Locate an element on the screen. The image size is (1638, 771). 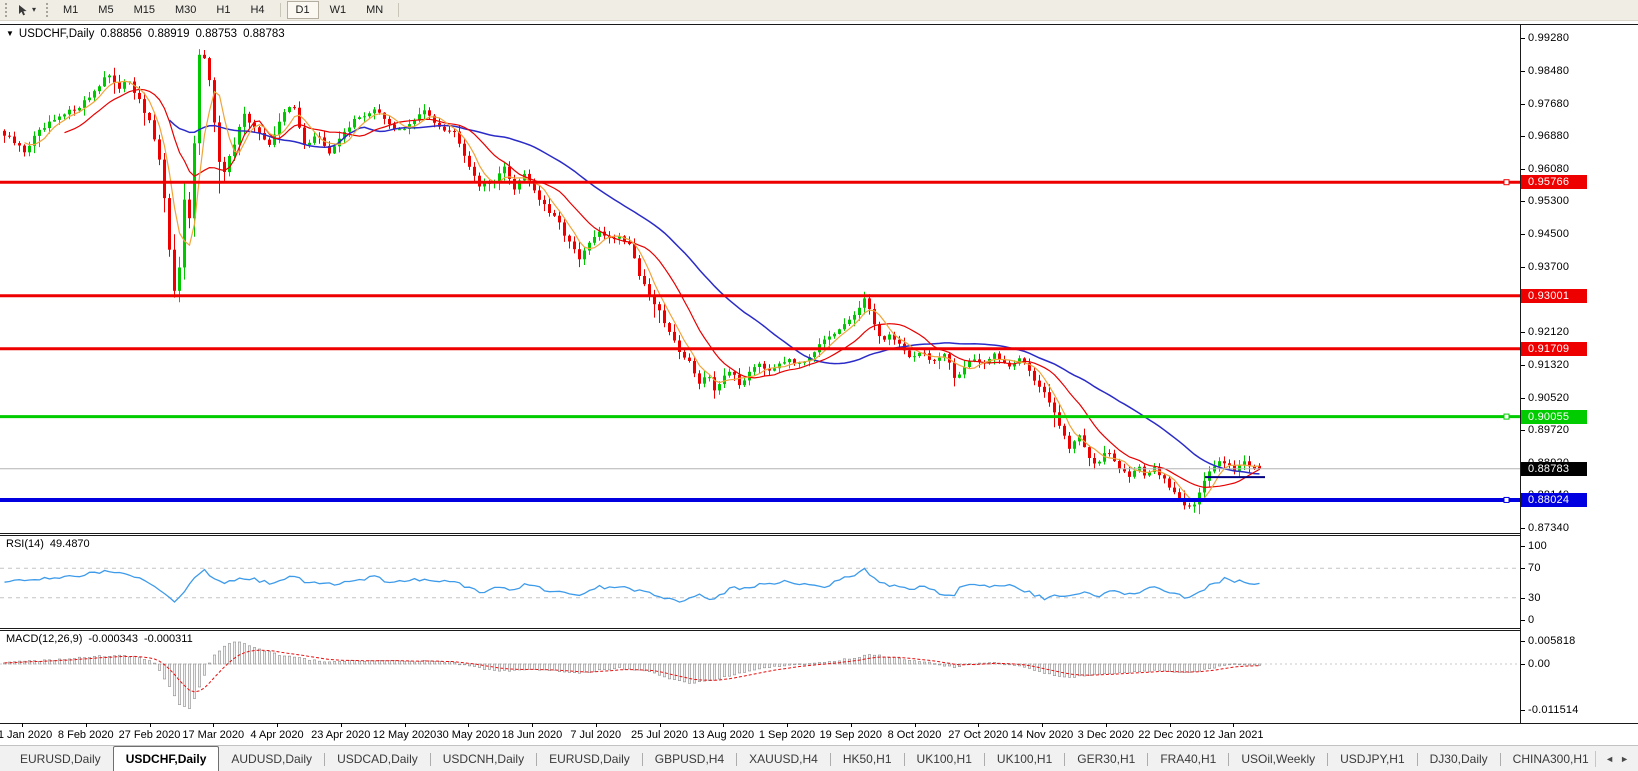
macd-main-value: -0.000343 is located at coordinates (113, 639).